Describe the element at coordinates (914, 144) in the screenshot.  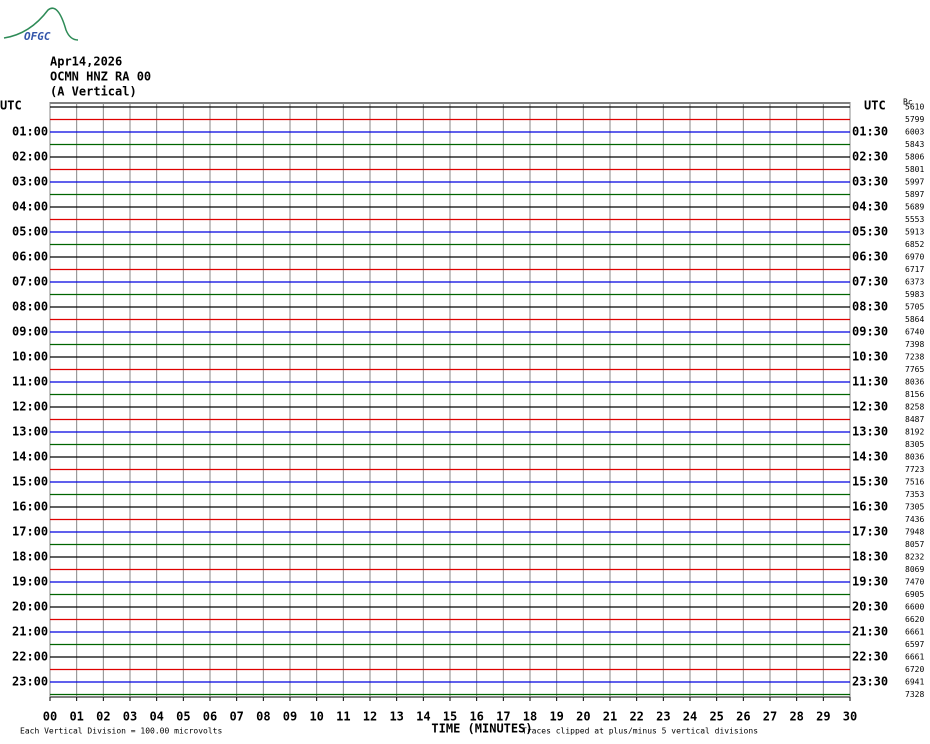
I see `trace-value: 5843` at that location.